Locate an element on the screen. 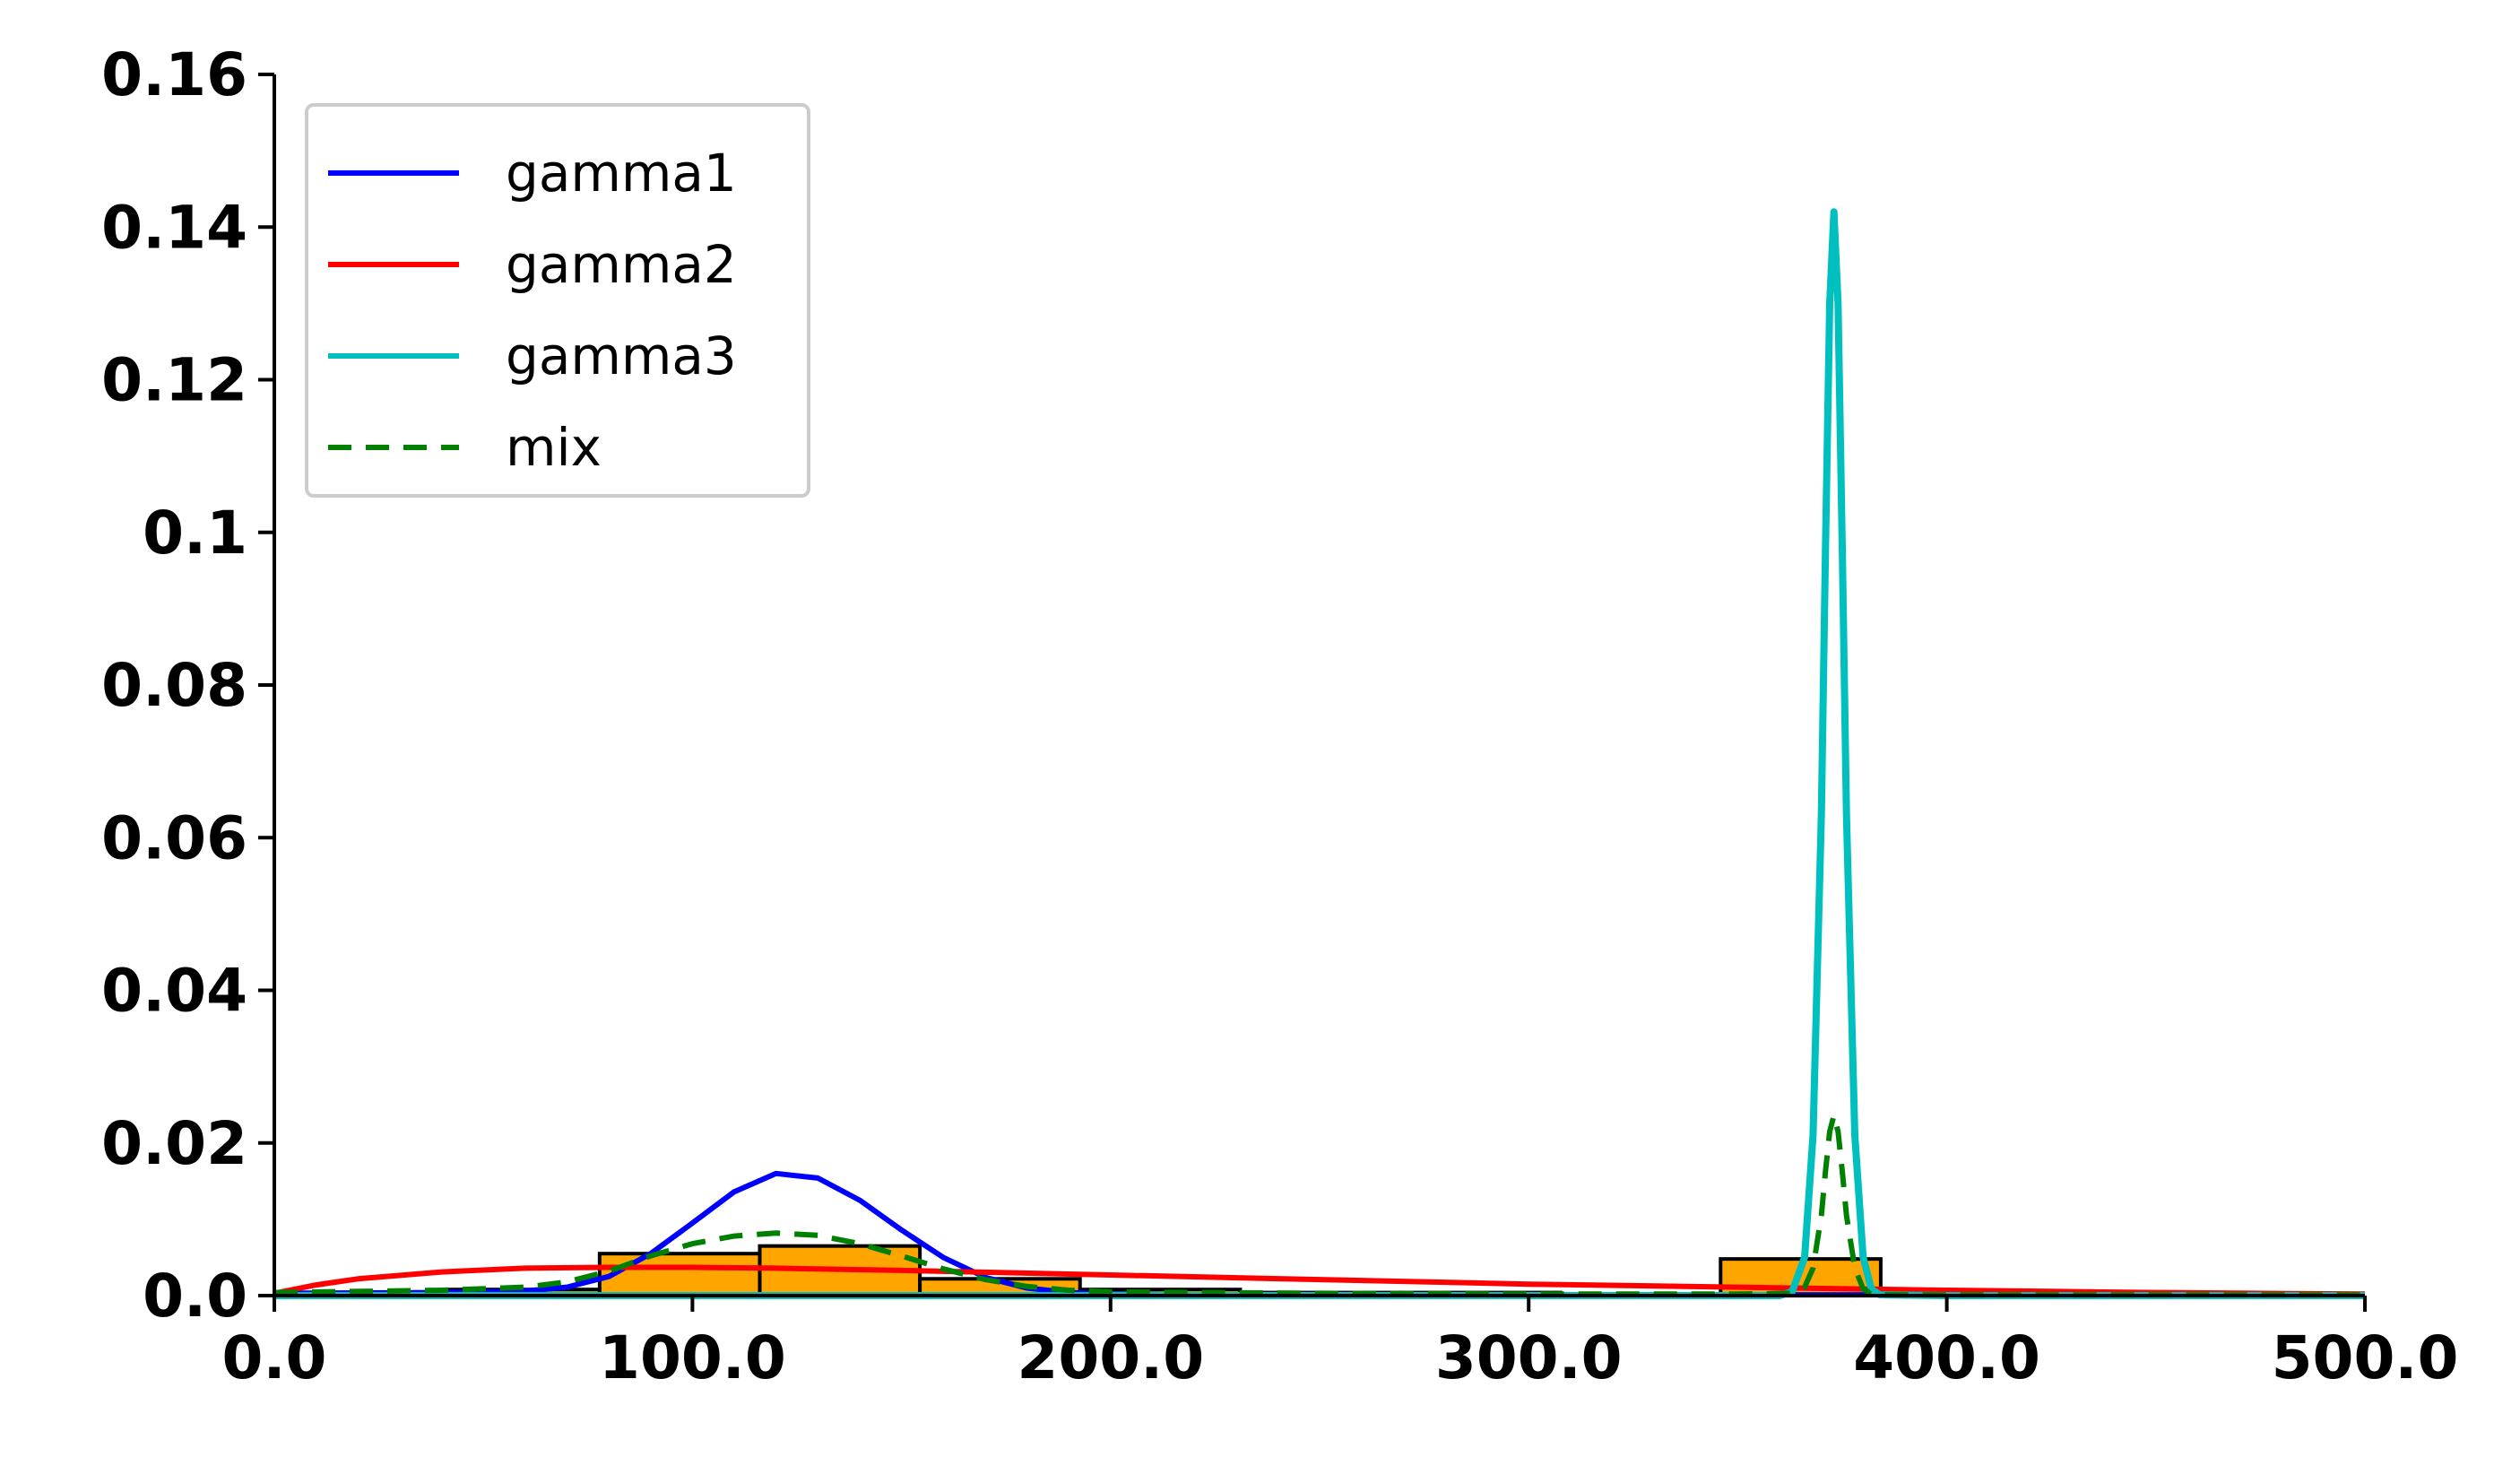 This screenshot has height=1457, width=2520. series-line-mix is located at coordinates (1319, 1205).